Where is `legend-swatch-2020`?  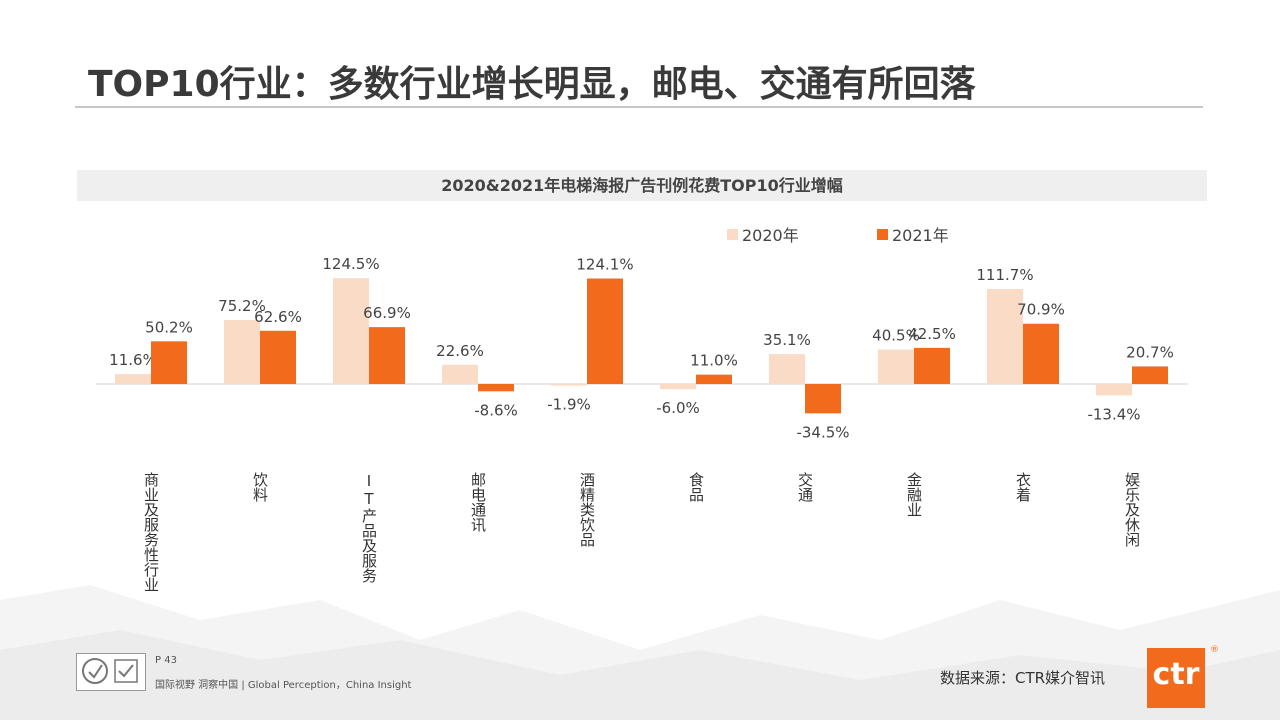
legend-swatch-2020 is located at coordinates (732, 234).